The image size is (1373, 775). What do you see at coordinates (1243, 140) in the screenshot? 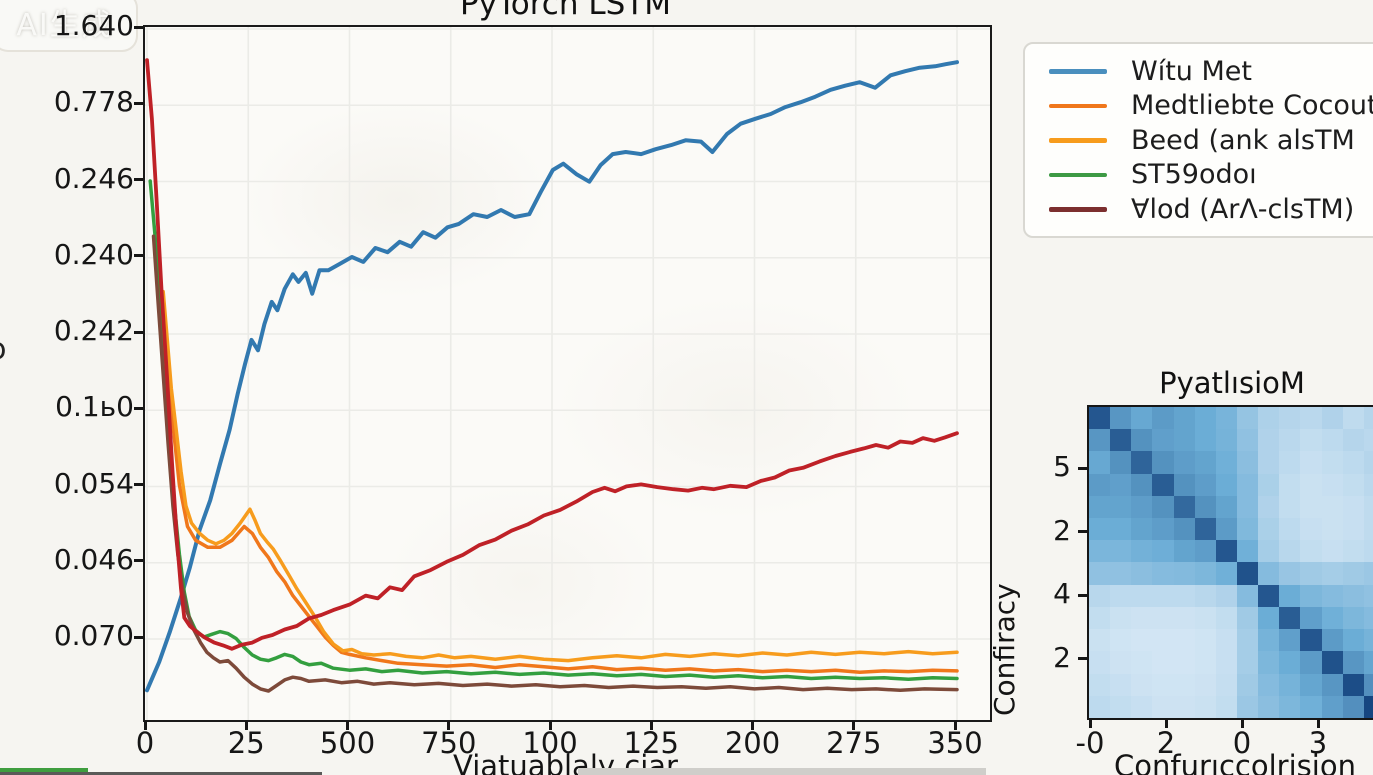
I see `legend-label: Beed (ank alsTM` at bounding box center [1243, 140].